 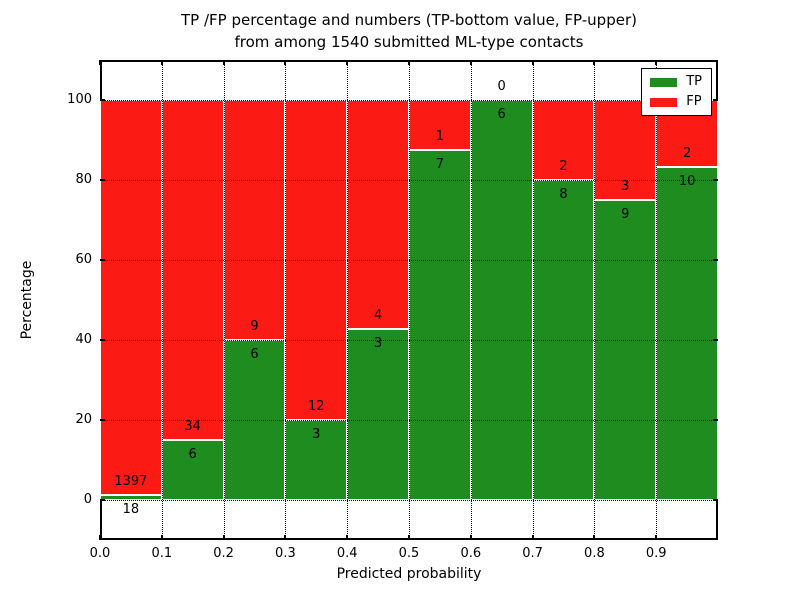 I want to click on bar-count-label-fp: 4, so click(x=378, y=315).